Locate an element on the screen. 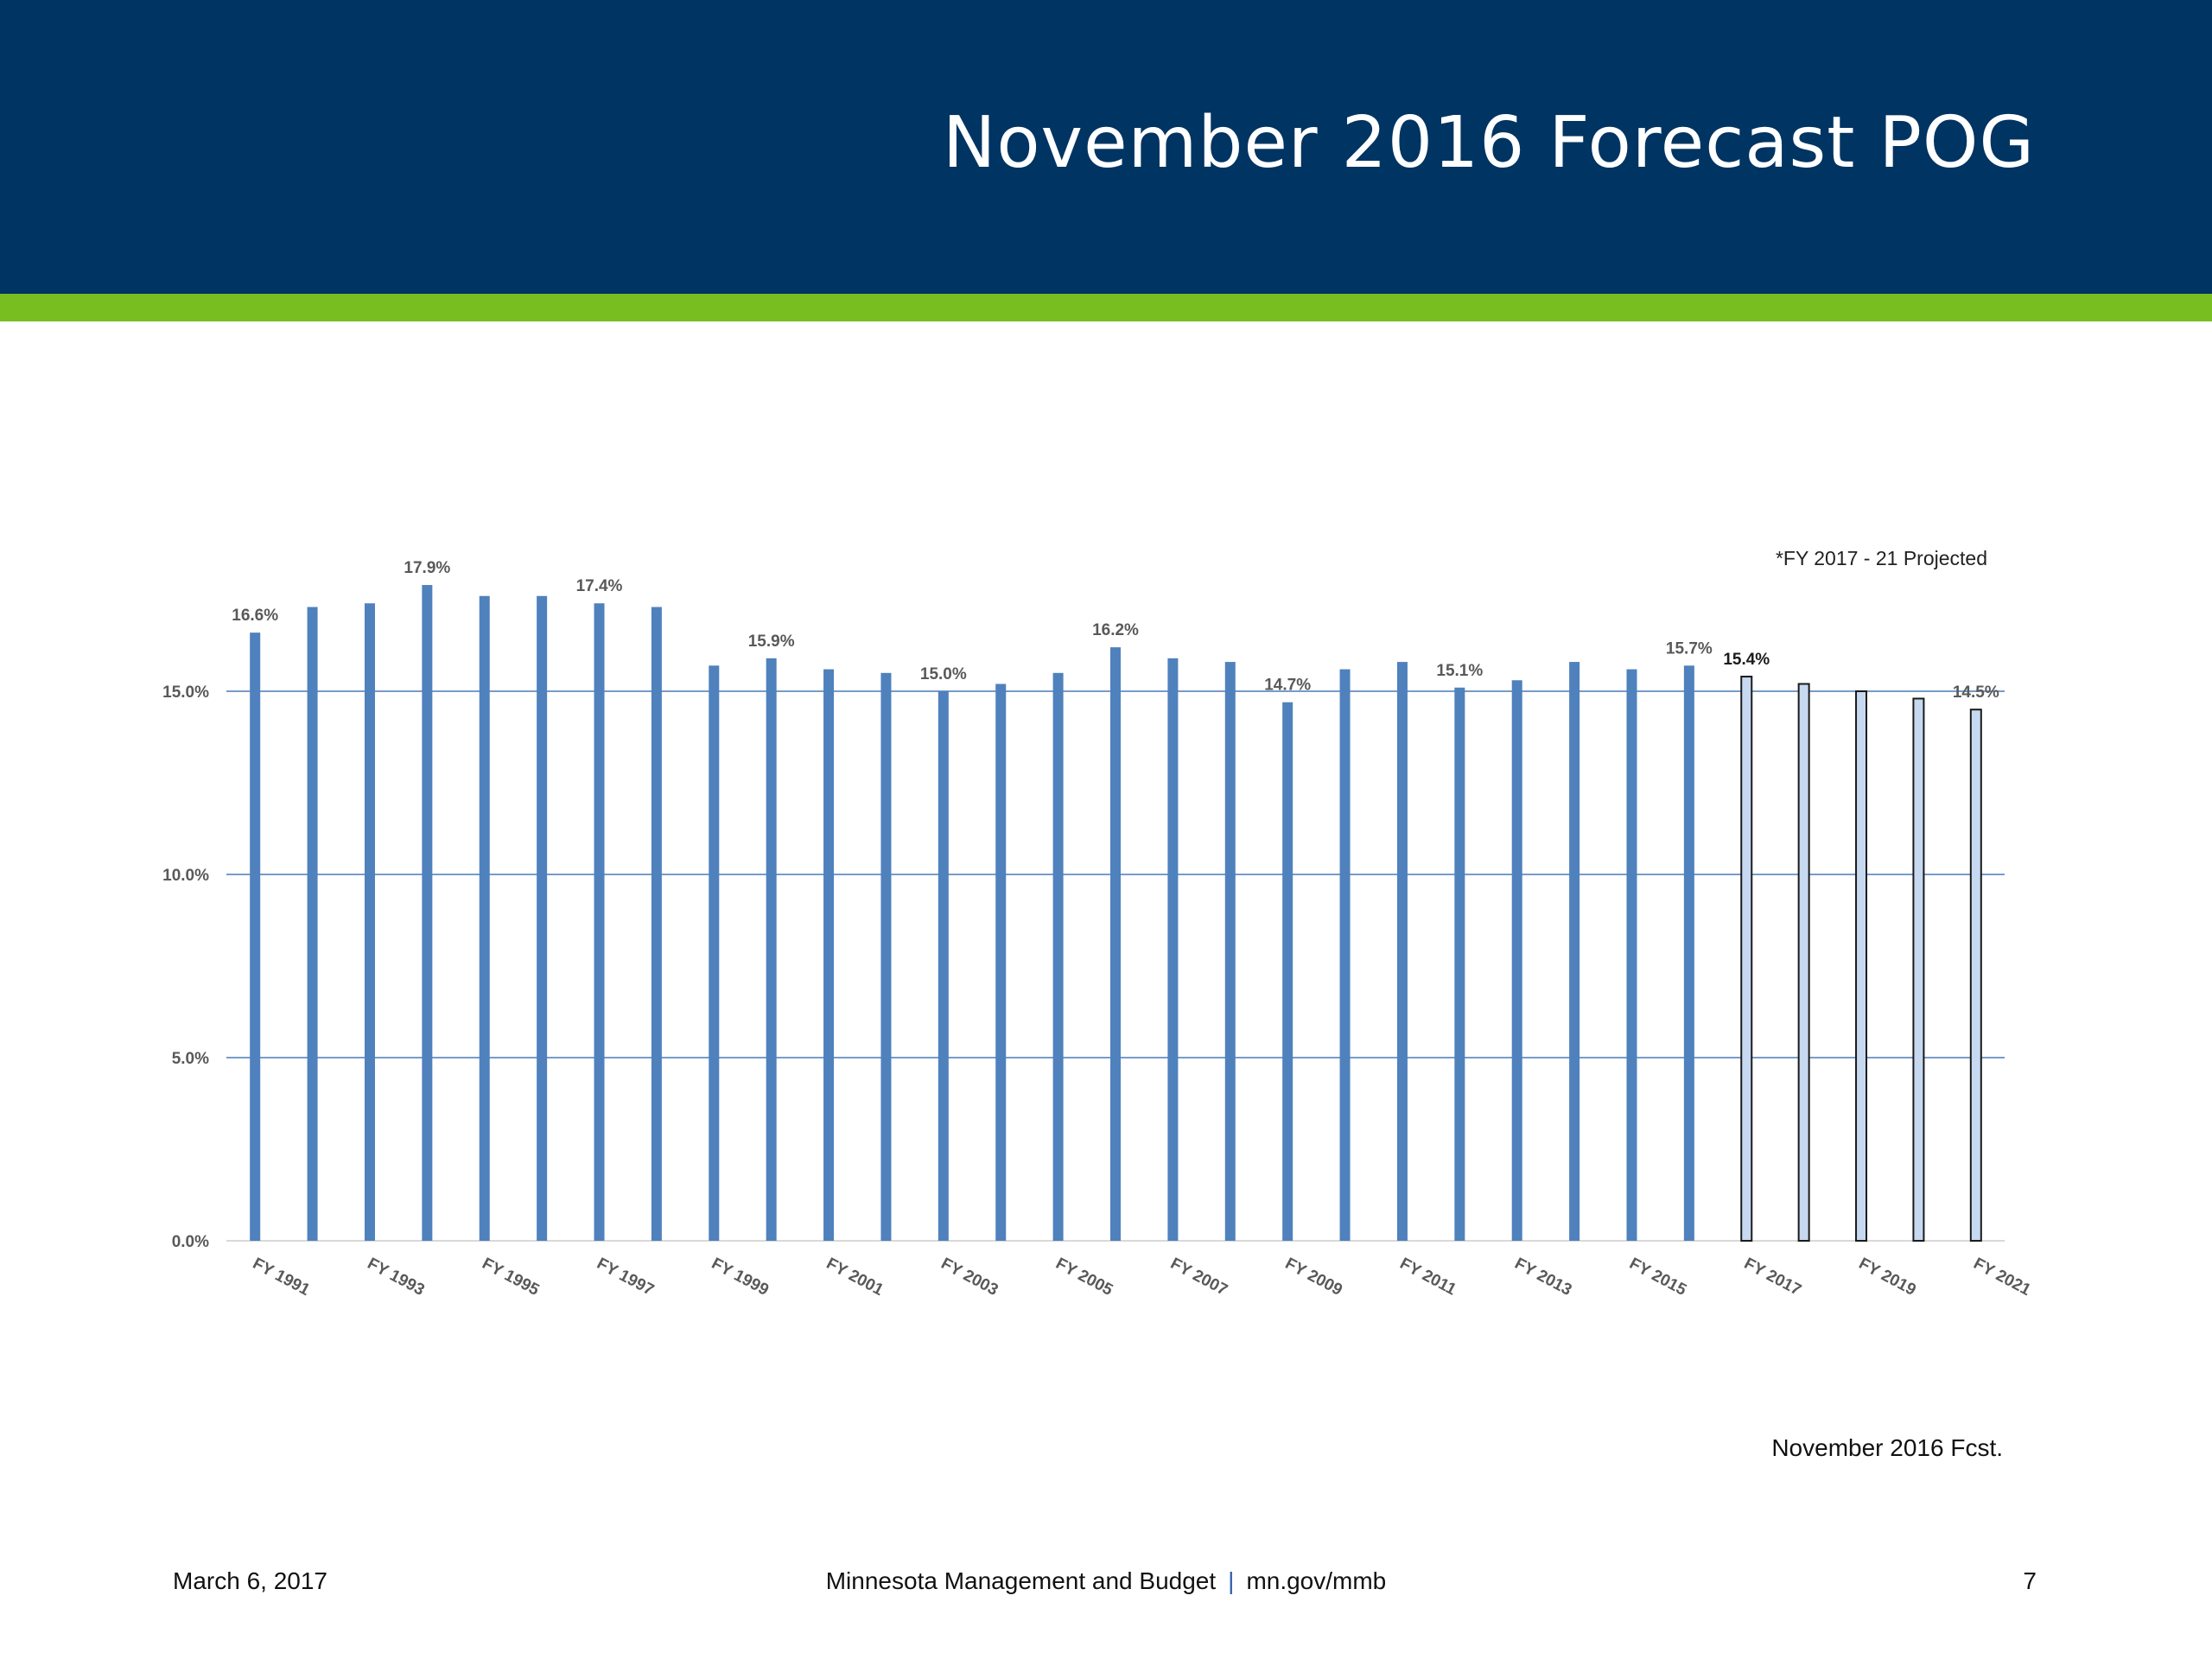 The image size is (2212, 1659). data-label: 16.6% is located at coordinates (255, 616).